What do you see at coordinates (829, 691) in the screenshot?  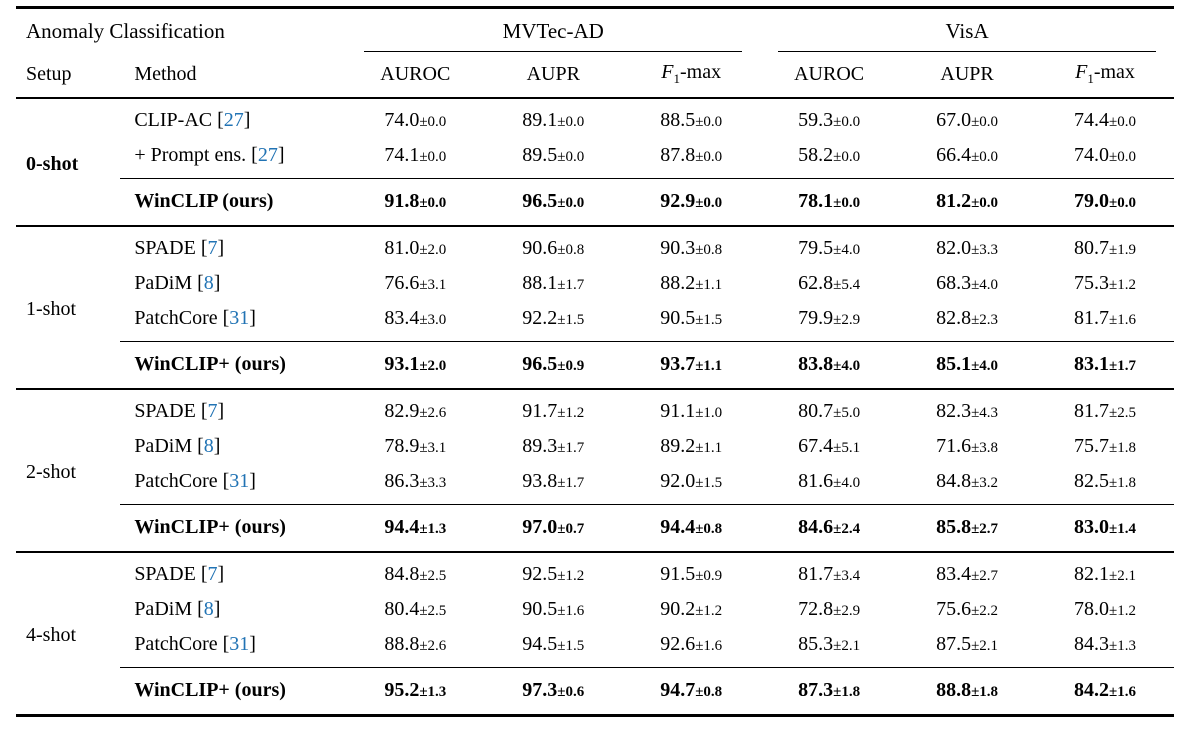 I see `value-cell: 87.3±1.8` at bounding box center [829, 691].